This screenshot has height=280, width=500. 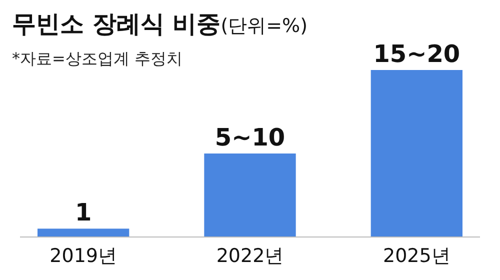 What do you see at coordinates (97, 58) in the screenshot?
I see `text: *자료=상조업계 추정치` at bounding box center [97, 58].